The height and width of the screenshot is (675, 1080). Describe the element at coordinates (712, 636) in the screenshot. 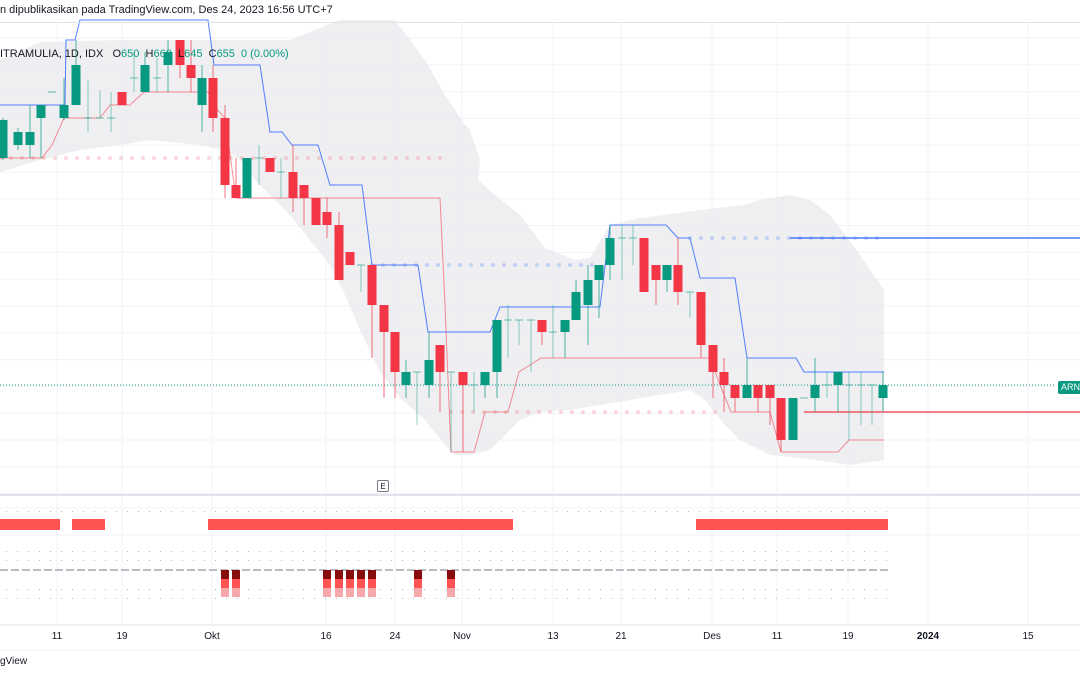

I see `time-axis-label: Des` at that location.